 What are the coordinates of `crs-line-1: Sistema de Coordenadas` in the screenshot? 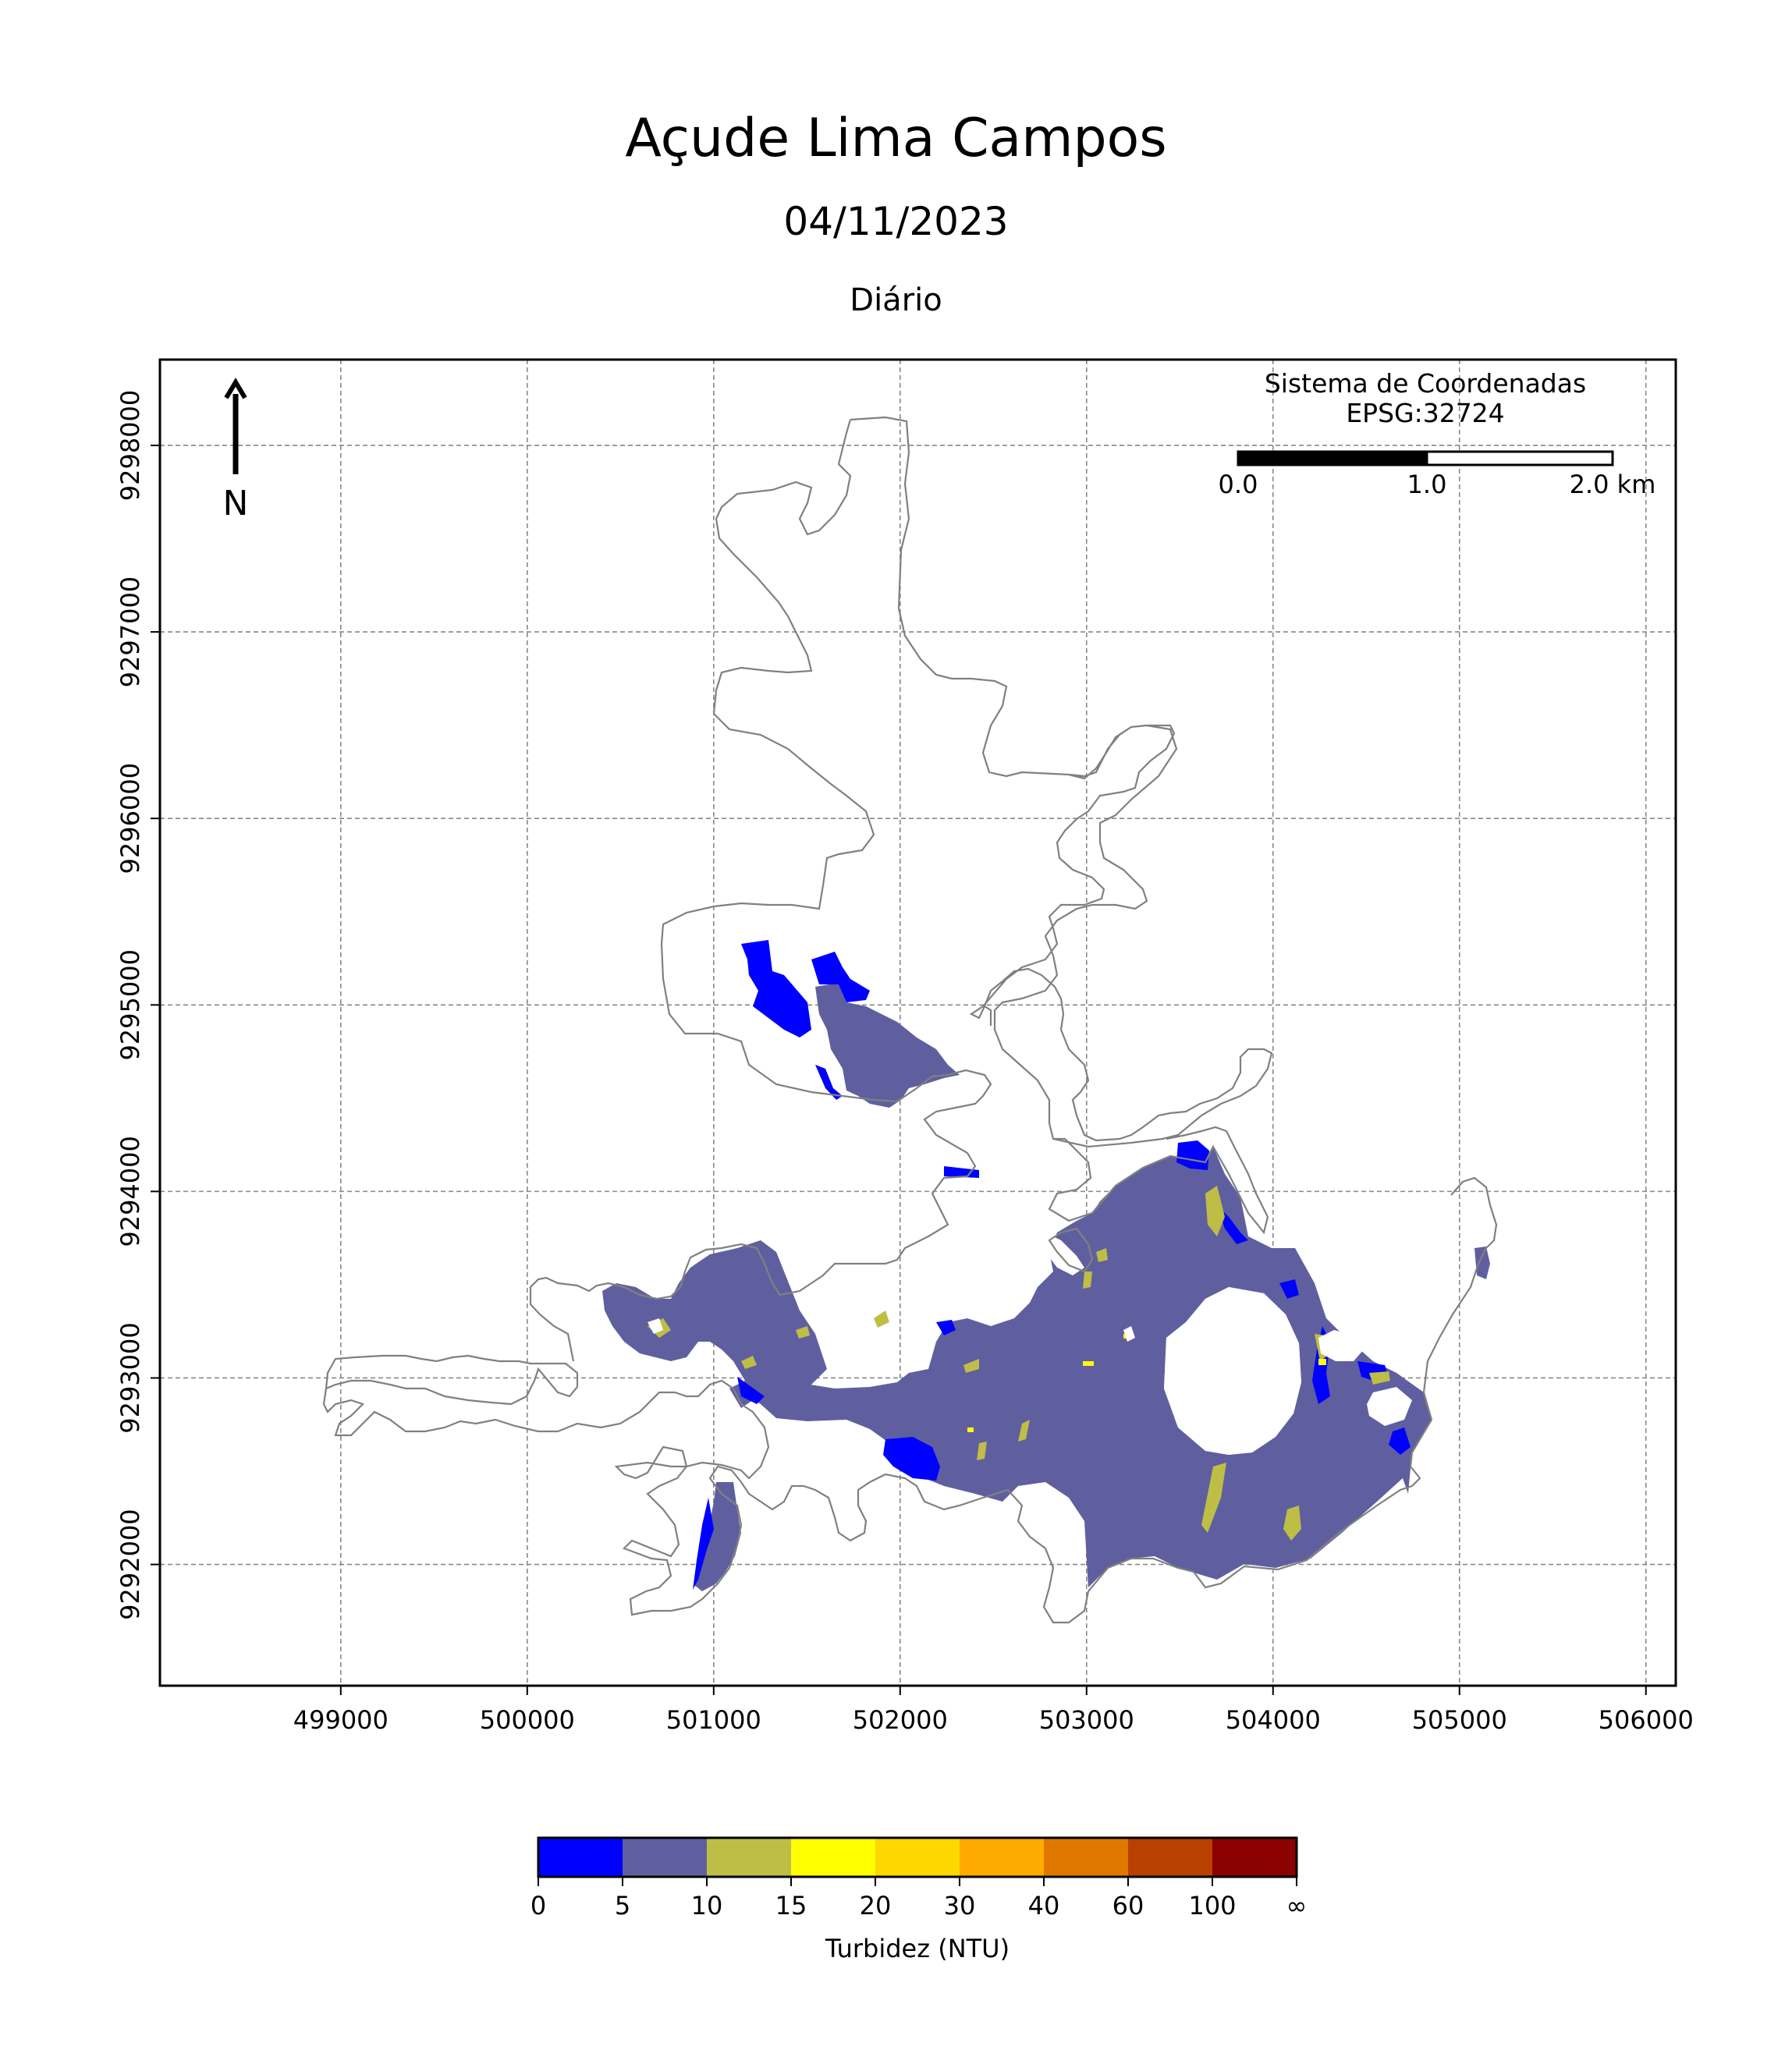 It's located at (1425, 383).